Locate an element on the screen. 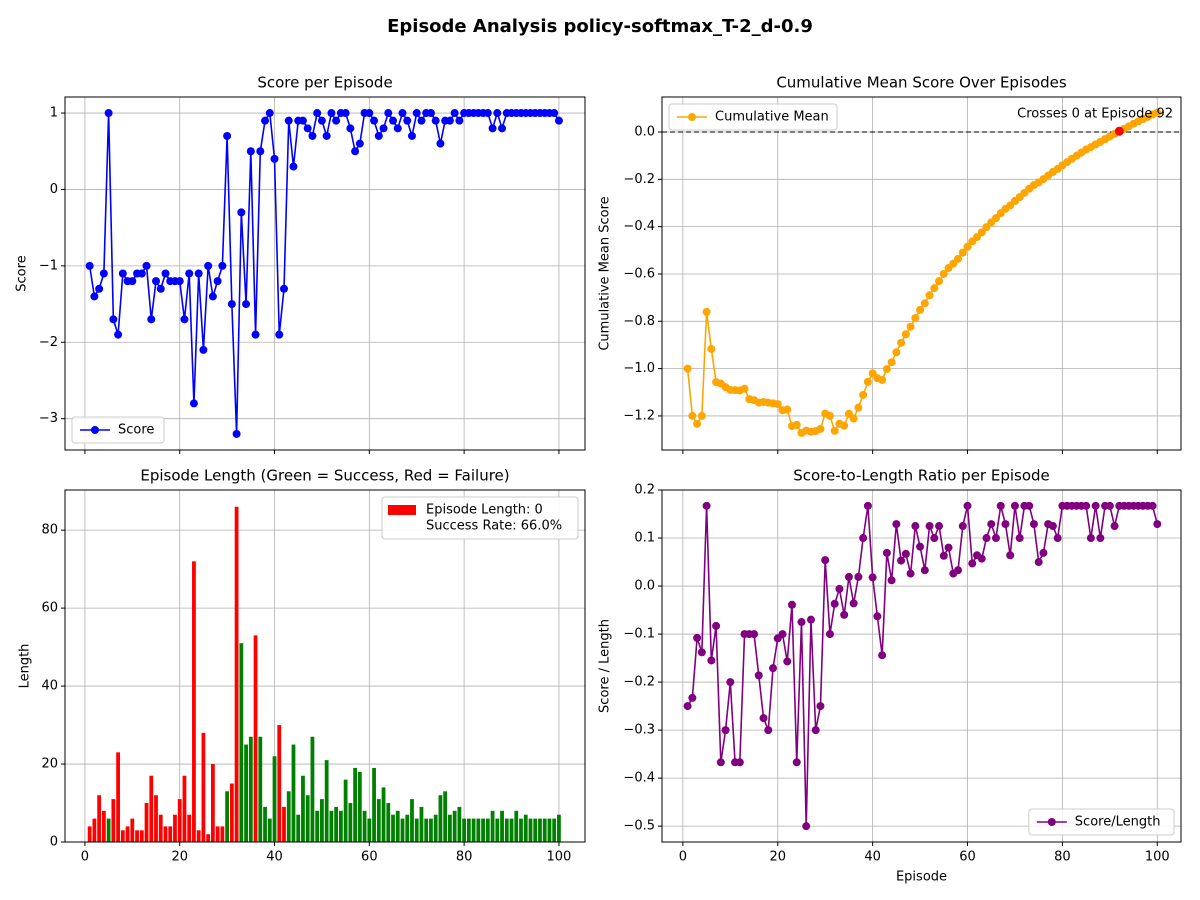  y-tick-label: 80 is located at coordinates (49, 530).